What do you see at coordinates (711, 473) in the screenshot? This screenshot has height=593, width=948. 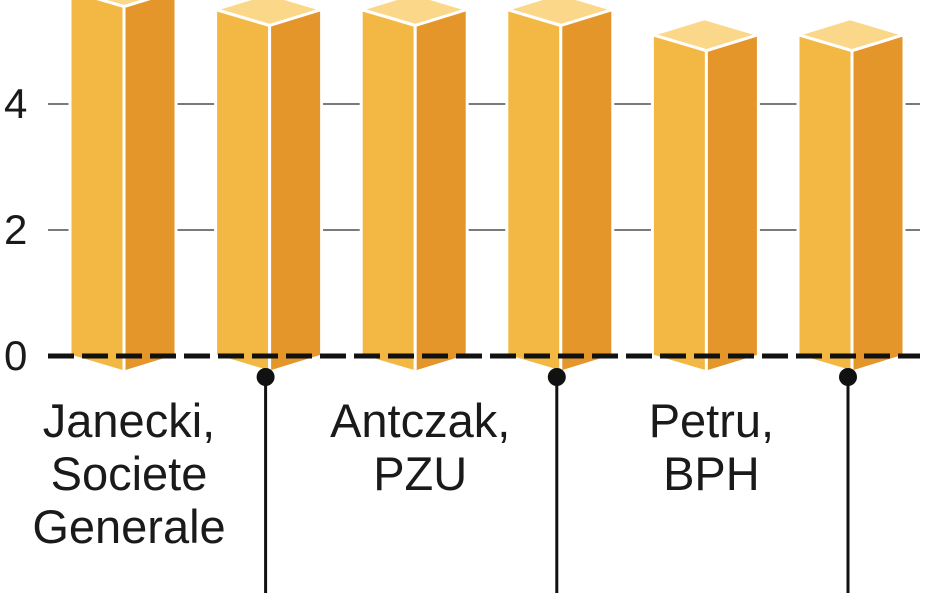 I see `category-label-4-line-1: BPH` at bounding box center [711, 473].